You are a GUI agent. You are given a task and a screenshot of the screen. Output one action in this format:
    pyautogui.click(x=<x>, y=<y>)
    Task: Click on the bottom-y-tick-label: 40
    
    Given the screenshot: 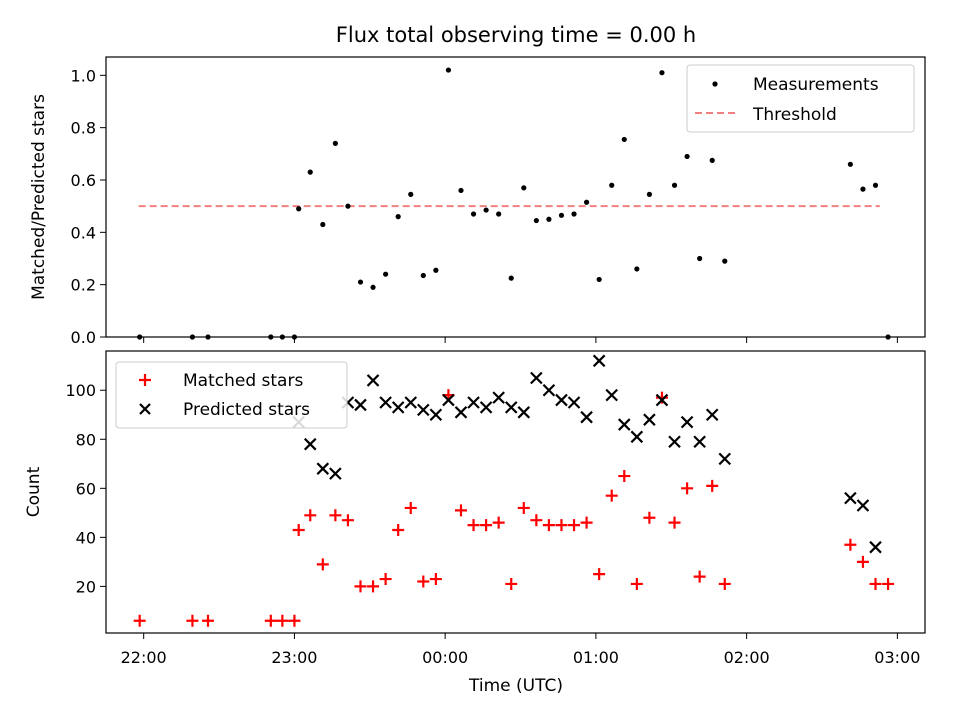 What is the action you would take?
    pyautogui.click(x=86, y=537)
    